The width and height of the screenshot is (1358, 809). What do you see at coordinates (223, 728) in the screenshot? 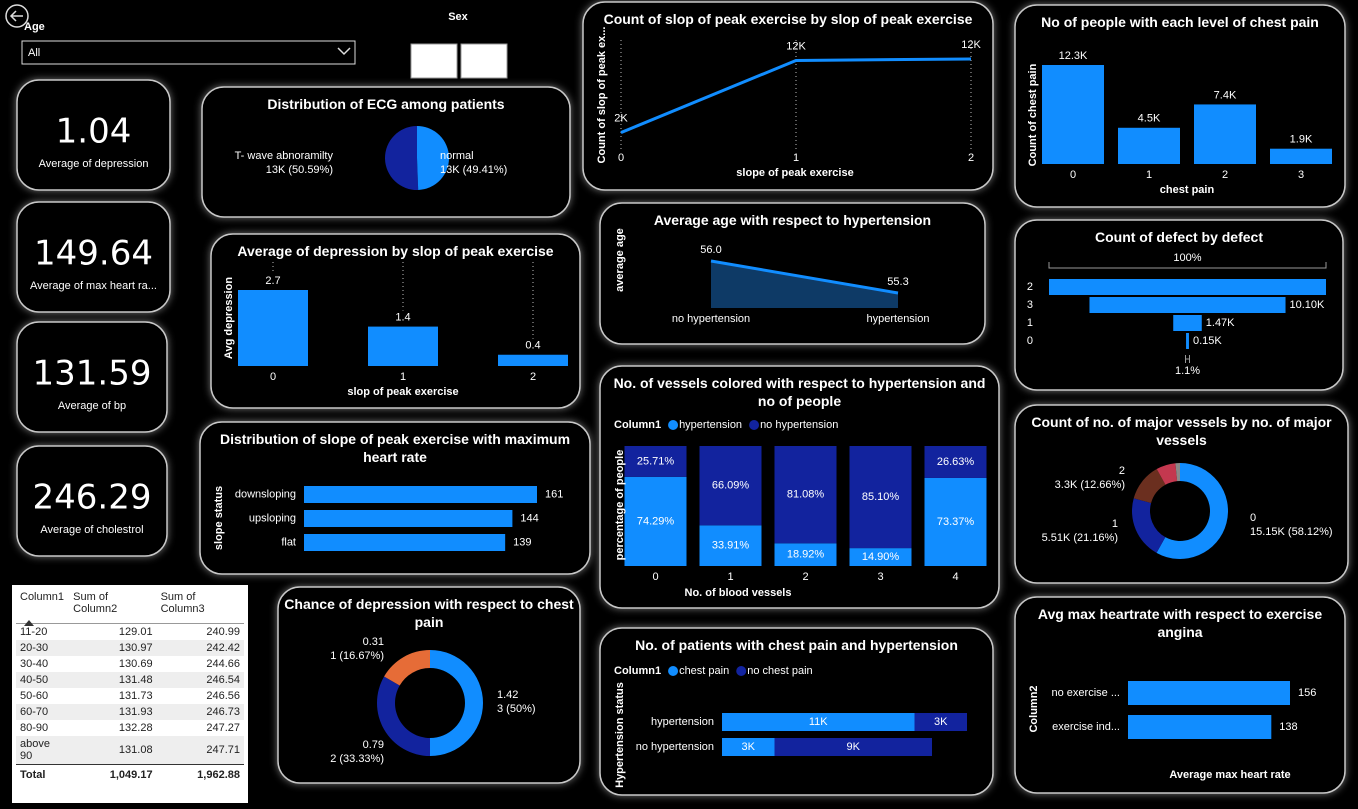
I see `table-cell: 247.27` at bounding box center [223, 728].